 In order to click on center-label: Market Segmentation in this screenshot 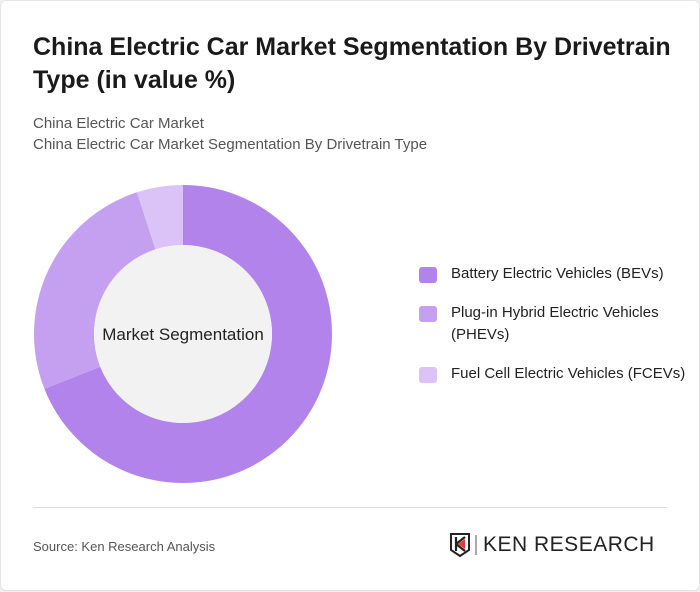, I will do `click(183, 334)`.